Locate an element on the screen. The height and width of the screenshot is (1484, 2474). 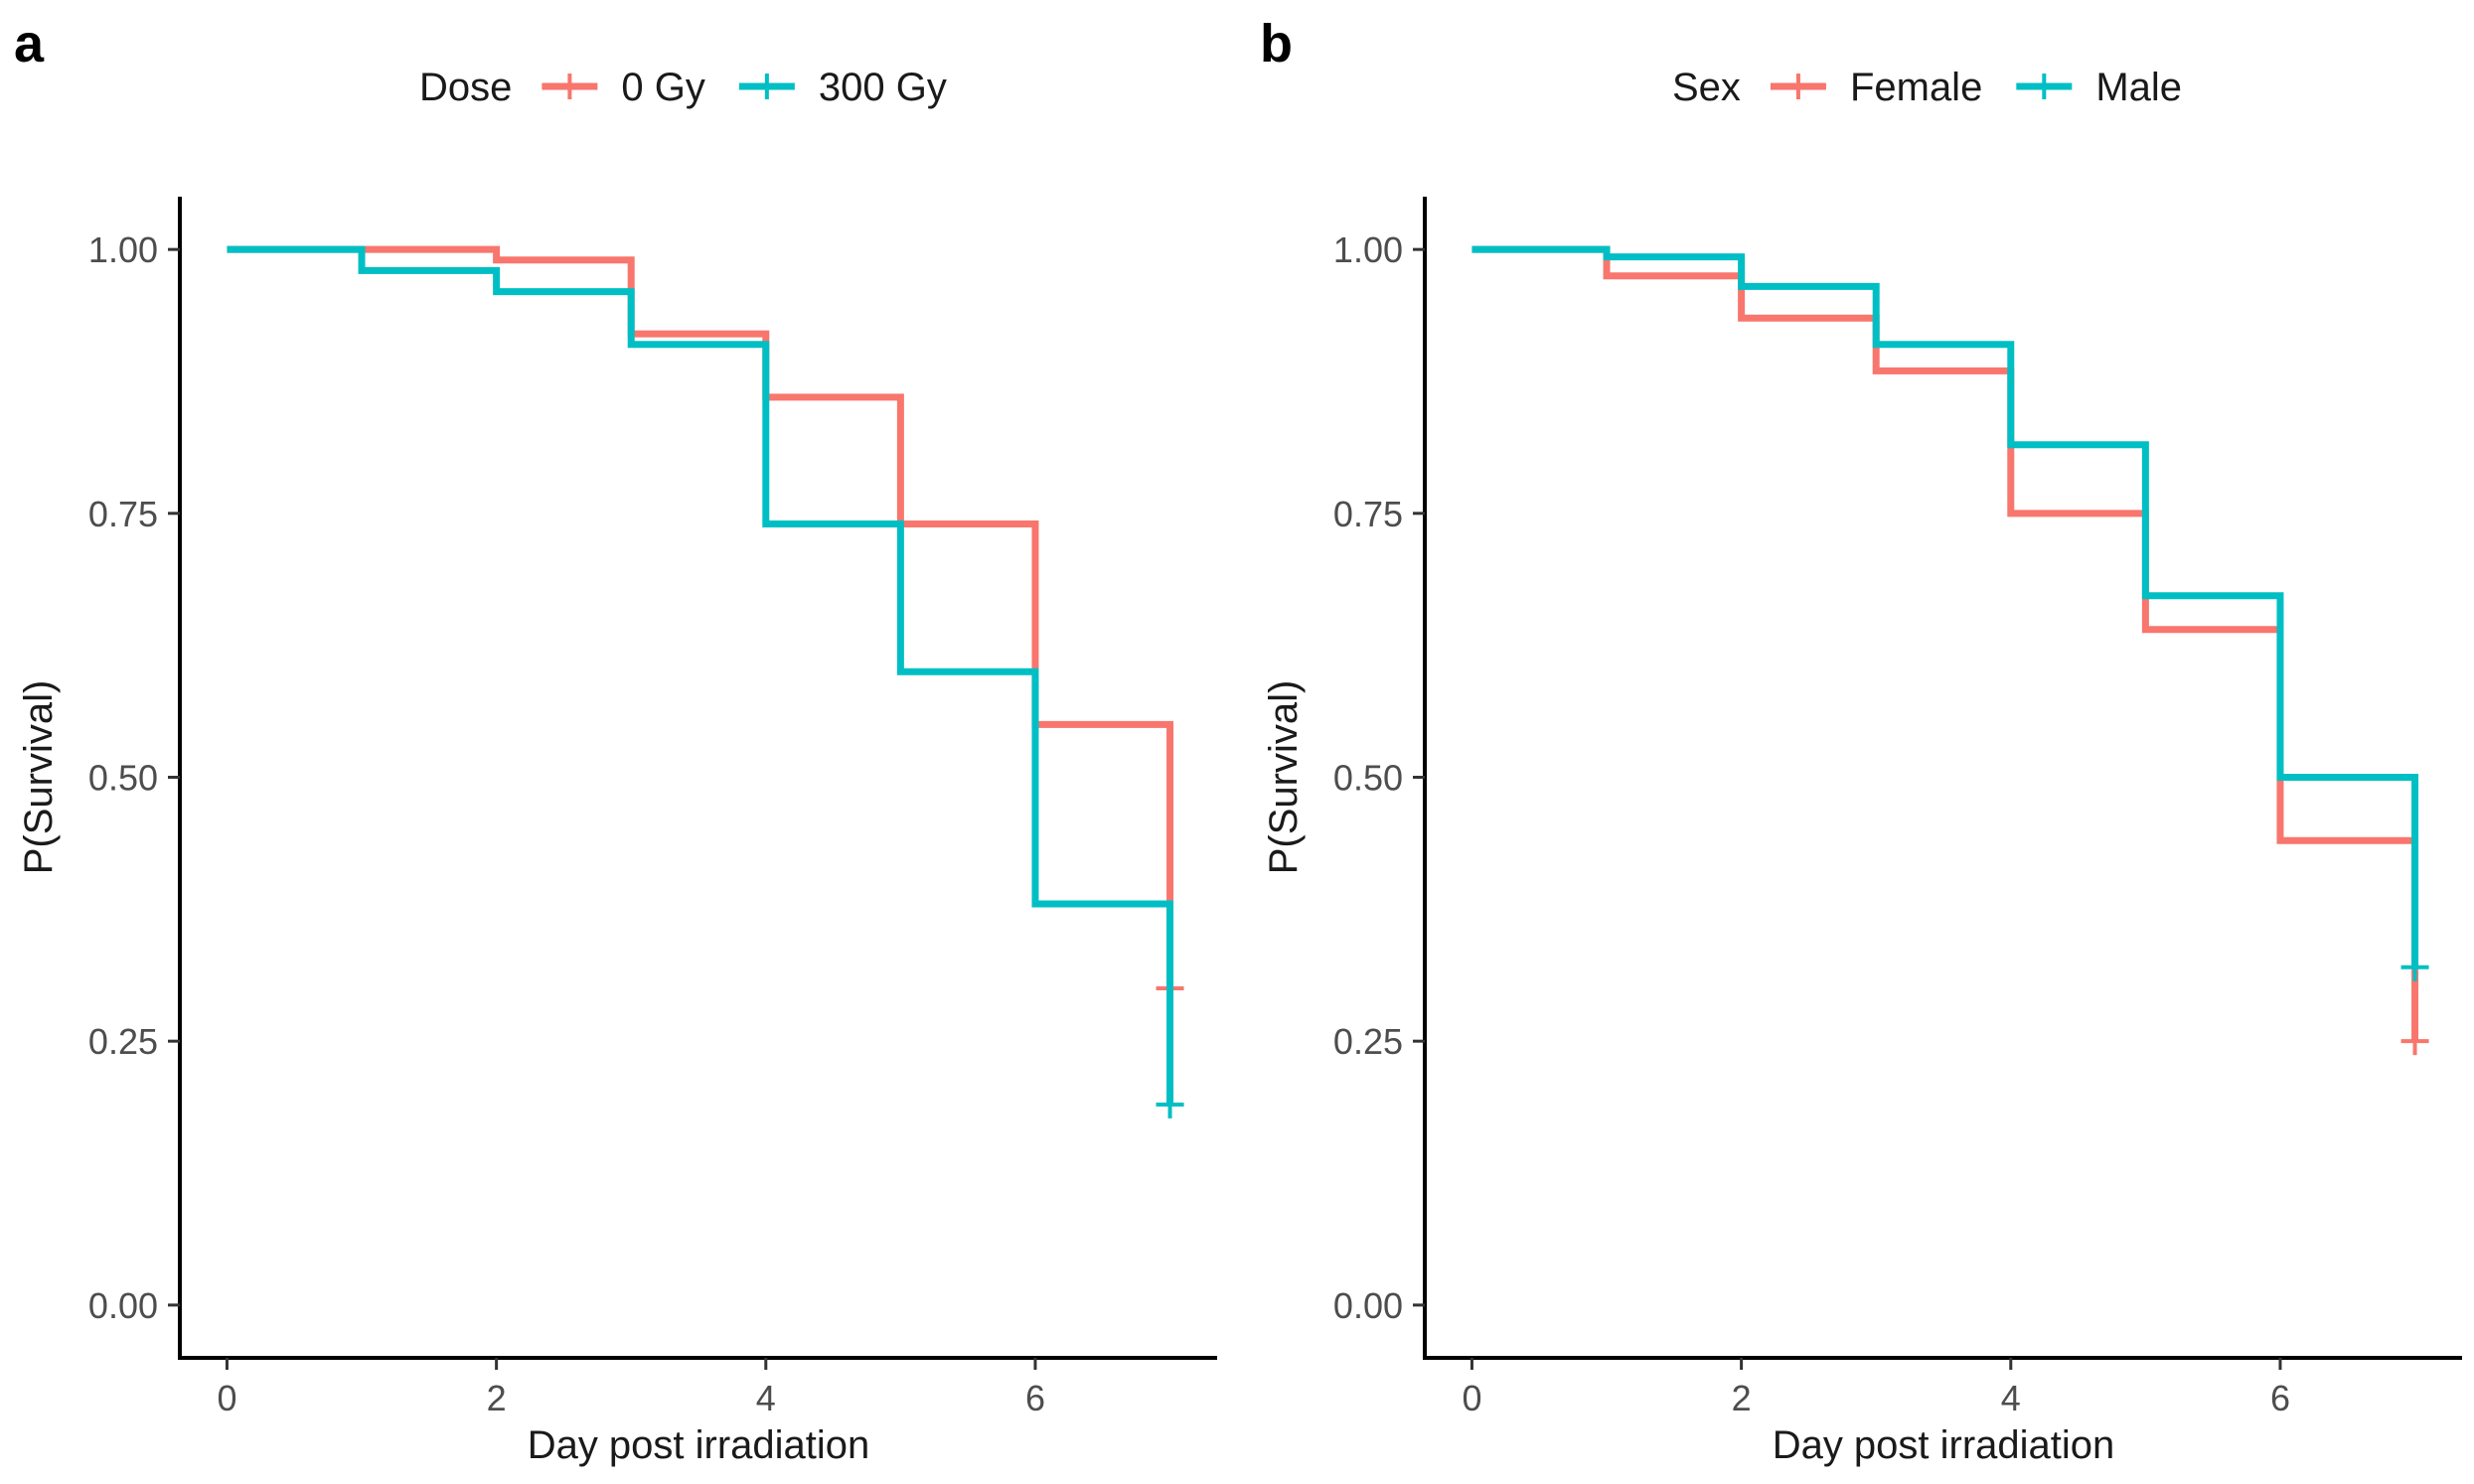
panel-b-y-tick-label: 0.75 is located at coordinates (1368, 514).